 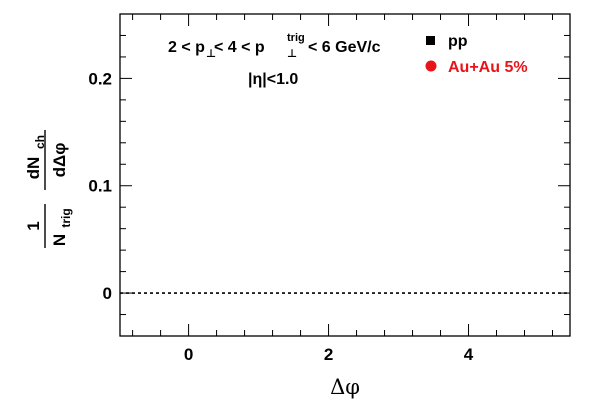 I want to click on y-tick-label: 0.2, so click(x=100, y=78).